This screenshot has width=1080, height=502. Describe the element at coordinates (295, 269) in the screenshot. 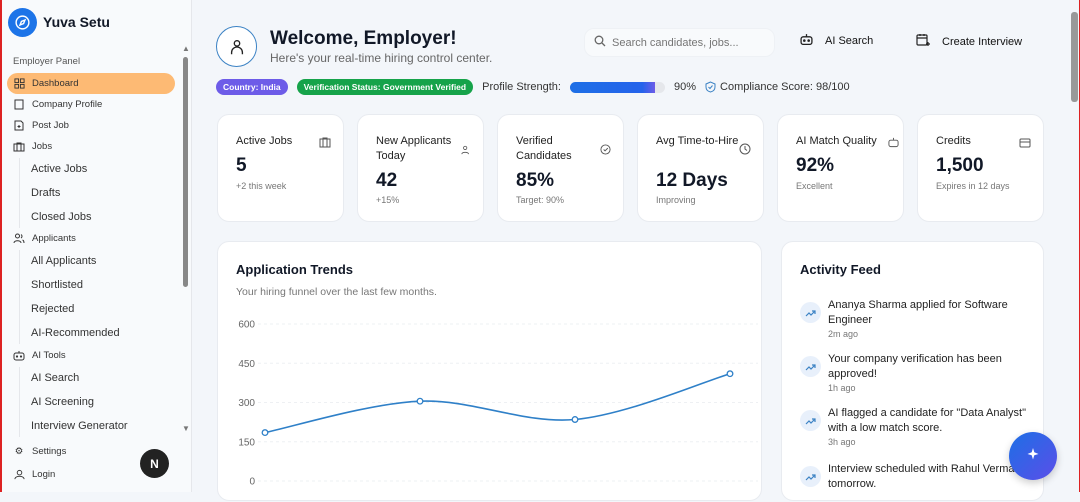

I see `trends-title: Application Trends` at that location.